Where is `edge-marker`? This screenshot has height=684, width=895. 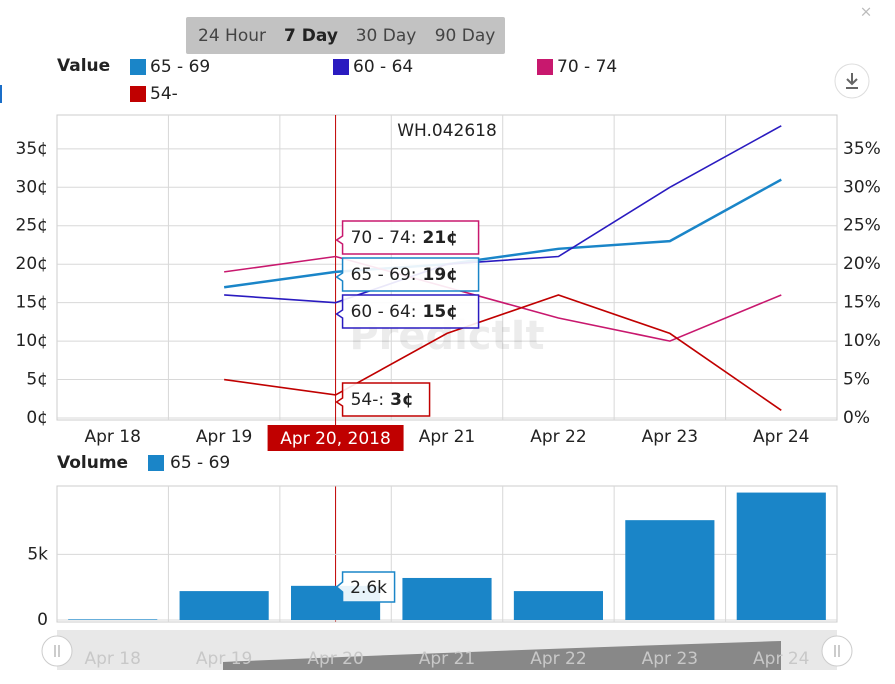 edge-marker is located at coordinates (1, 94).